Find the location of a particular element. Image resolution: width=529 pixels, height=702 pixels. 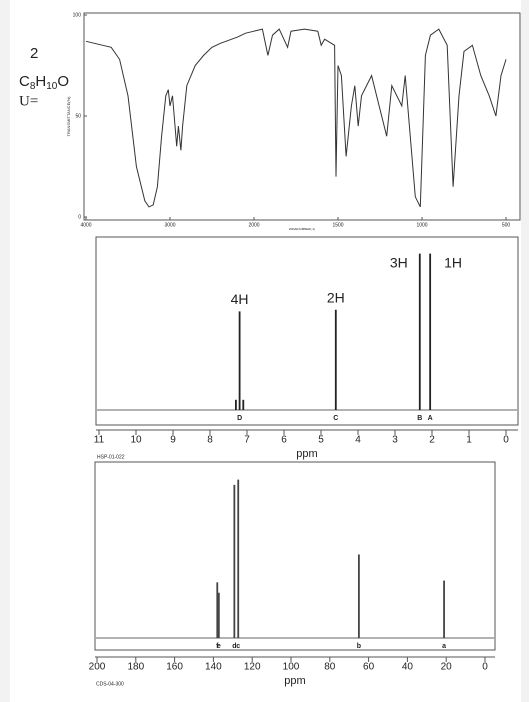

integration-label: 2H is located at coordinates (336, 297).